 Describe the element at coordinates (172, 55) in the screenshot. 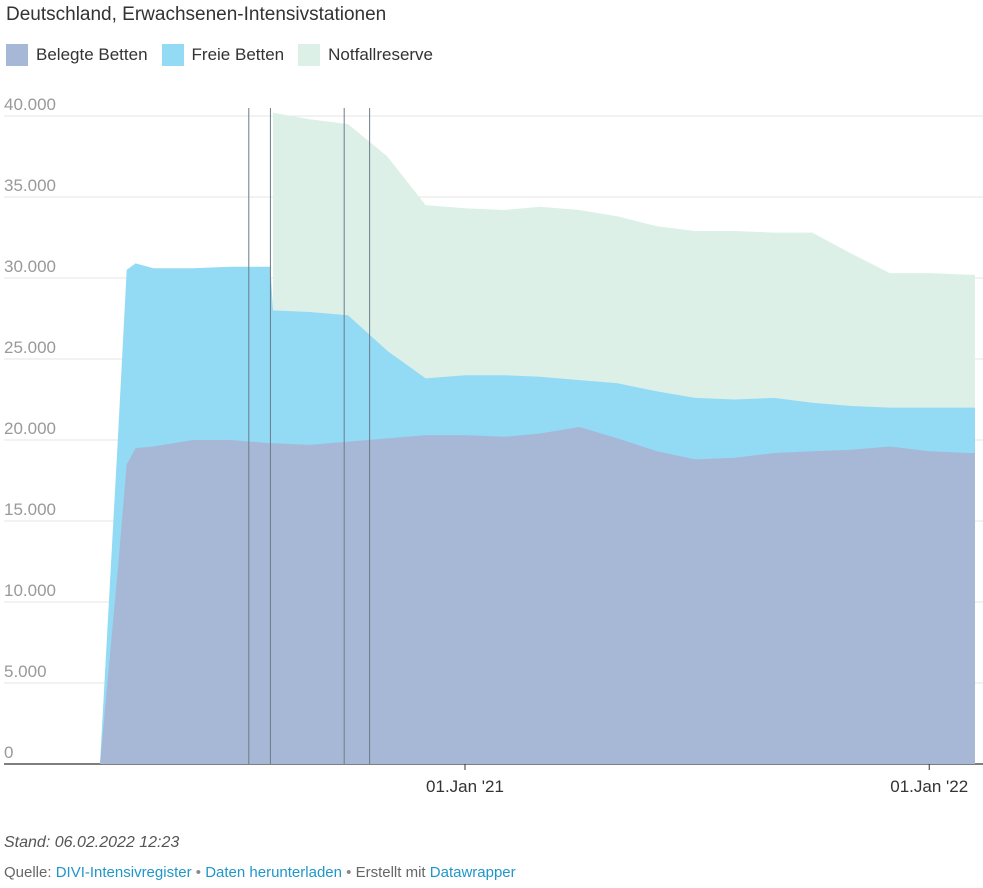

I see `legend-swatch-freie` at that location.